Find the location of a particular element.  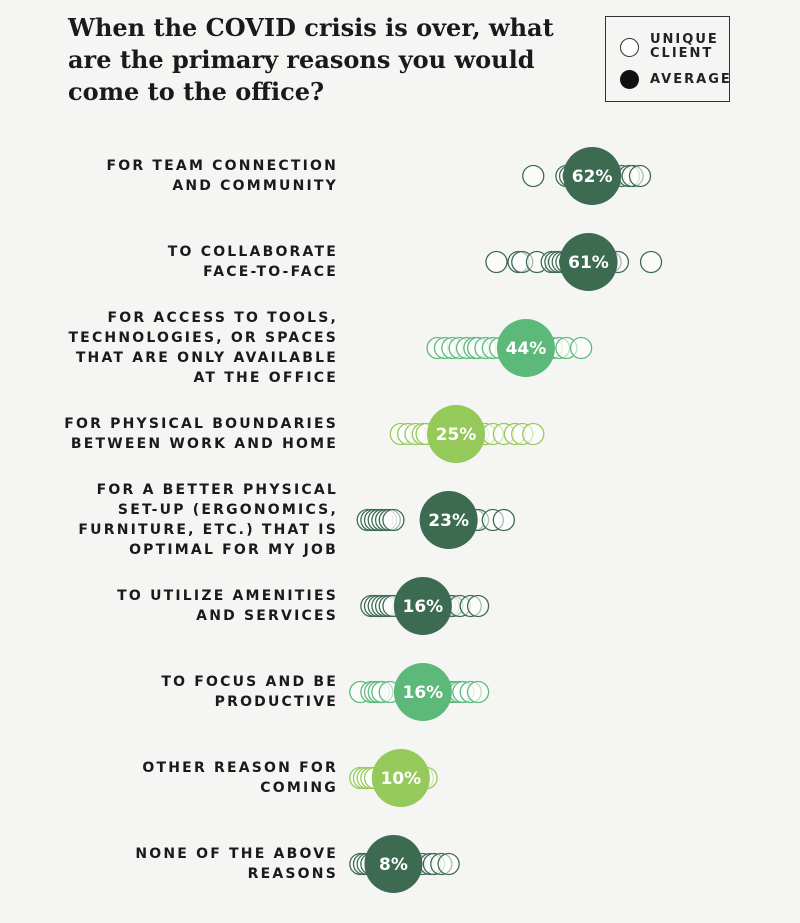

legend-item-average: AVERAGE is located at coordinates (676, 79).